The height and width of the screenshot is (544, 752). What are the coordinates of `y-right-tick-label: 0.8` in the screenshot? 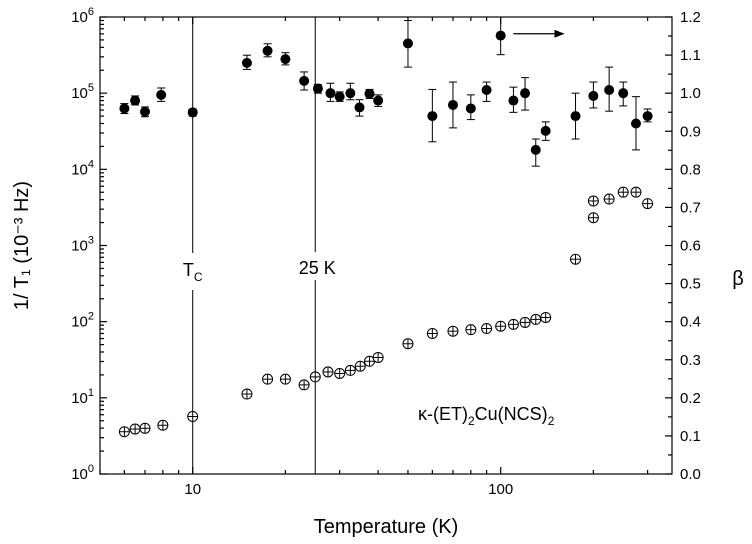 It's located at (690, 169).